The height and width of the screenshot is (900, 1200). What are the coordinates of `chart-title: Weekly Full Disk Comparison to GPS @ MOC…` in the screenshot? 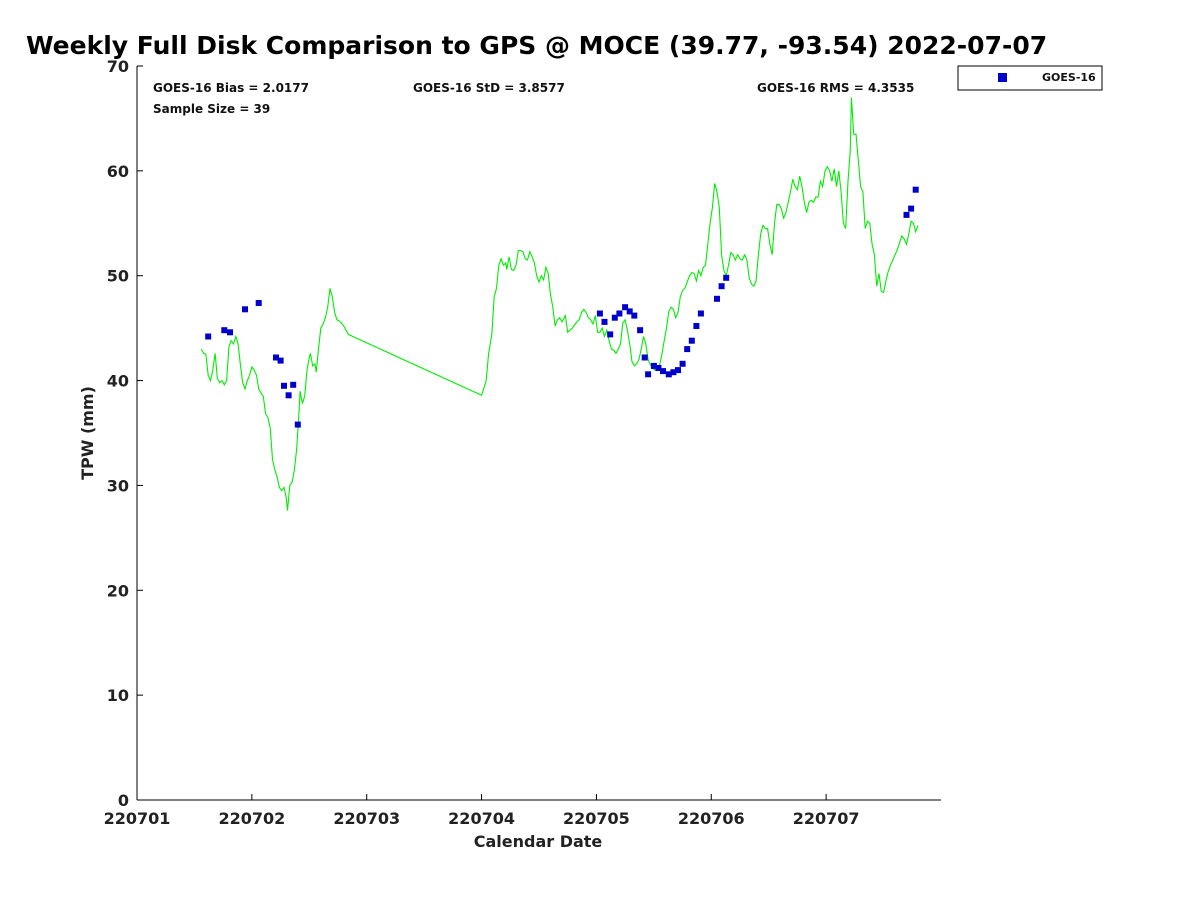 It's located at (536, 45).